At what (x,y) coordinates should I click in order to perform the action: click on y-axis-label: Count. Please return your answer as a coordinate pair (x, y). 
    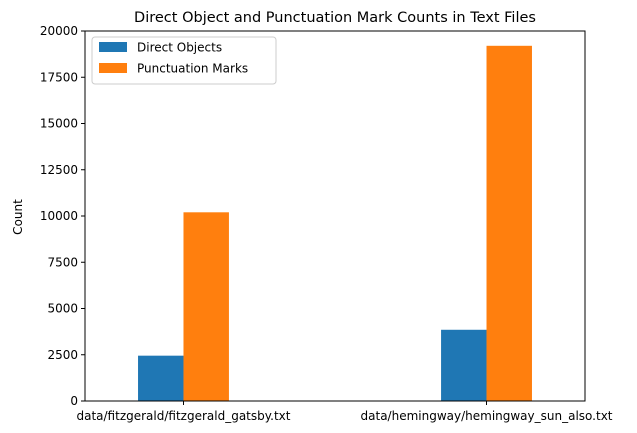
    Looking at the image, I should click on (18, 217).